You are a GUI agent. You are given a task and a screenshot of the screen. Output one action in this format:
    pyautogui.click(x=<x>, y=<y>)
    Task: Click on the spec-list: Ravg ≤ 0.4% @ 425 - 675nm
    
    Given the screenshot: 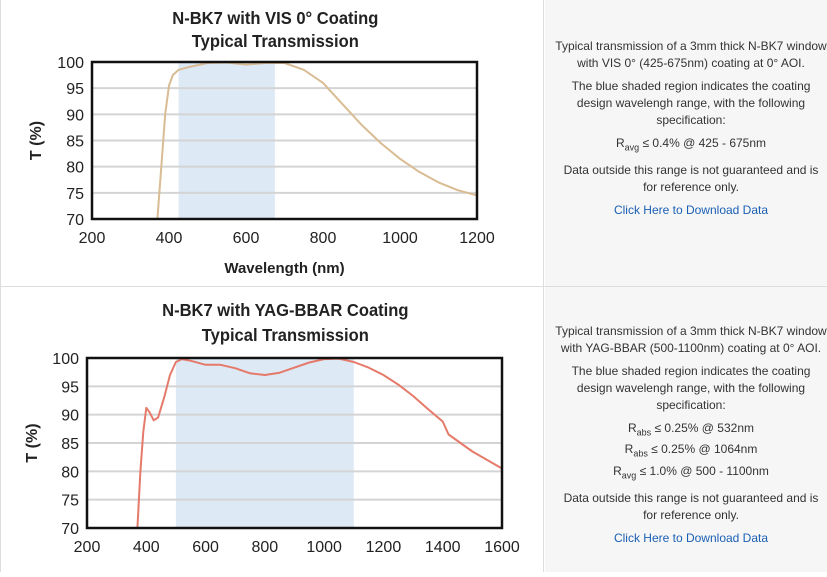 What is the action you would take?
    pyautogui.click(x=691, y=145)
    